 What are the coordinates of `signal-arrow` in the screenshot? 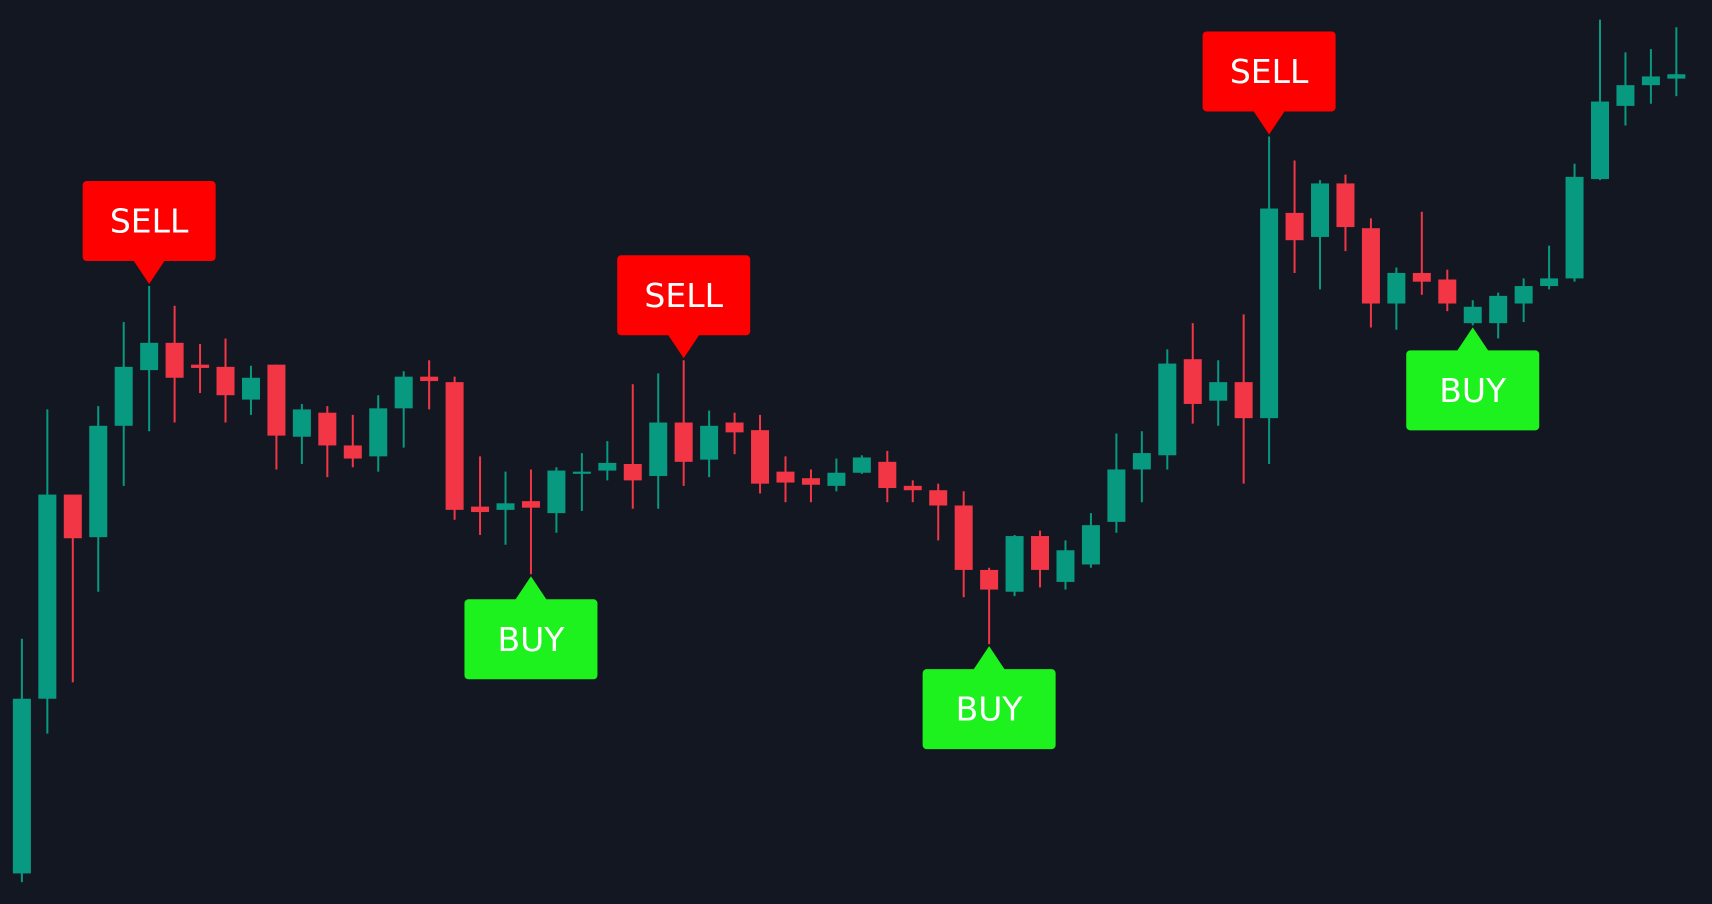 It's located at (149, 272).